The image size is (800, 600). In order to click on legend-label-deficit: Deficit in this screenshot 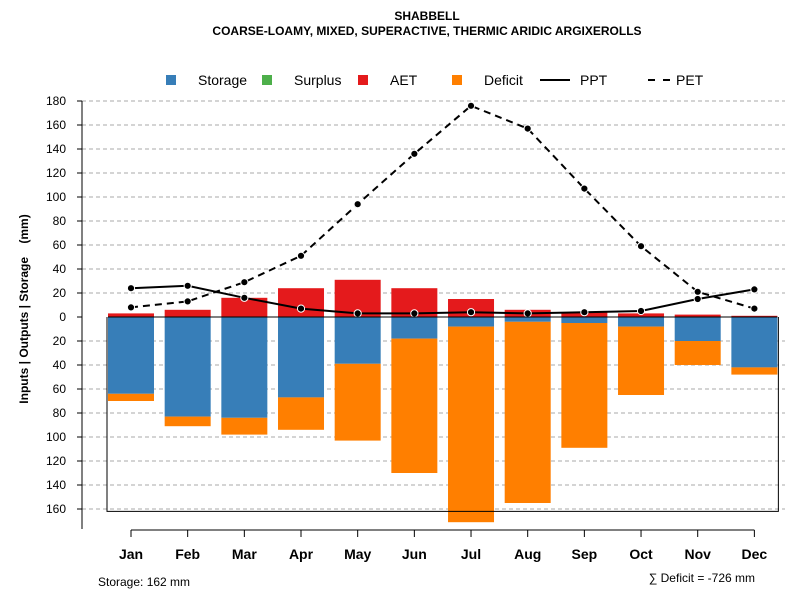, I will do `click(503, 80)`.